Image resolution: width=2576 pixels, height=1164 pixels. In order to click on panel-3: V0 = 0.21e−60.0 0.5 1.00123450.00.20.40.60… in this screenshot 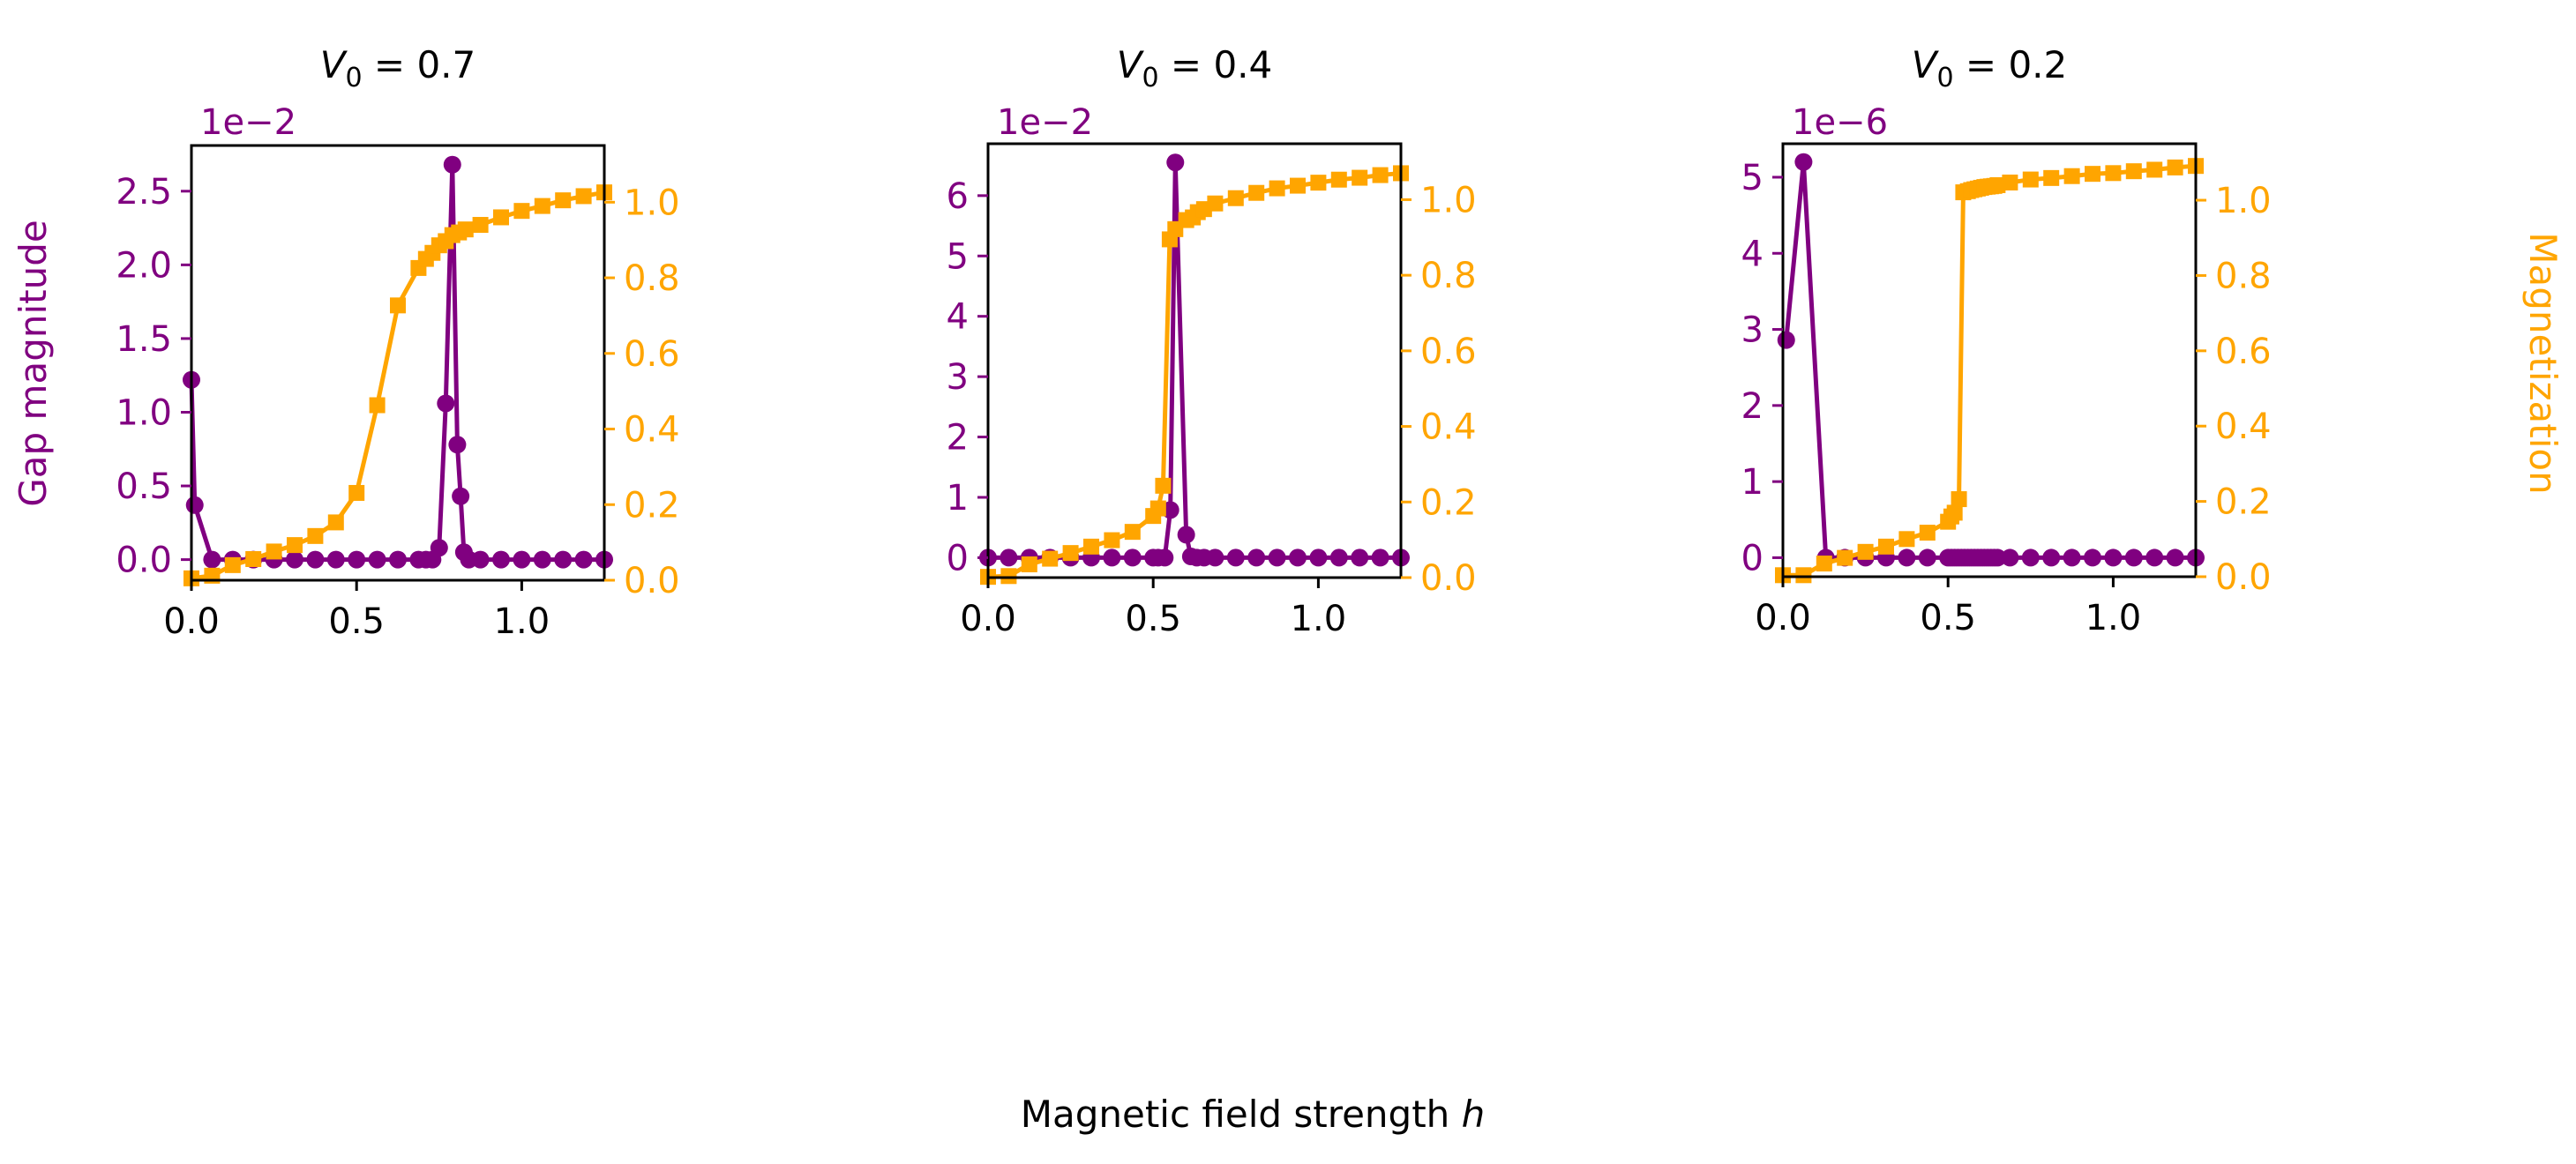, I will do `click(2007, 340)`.